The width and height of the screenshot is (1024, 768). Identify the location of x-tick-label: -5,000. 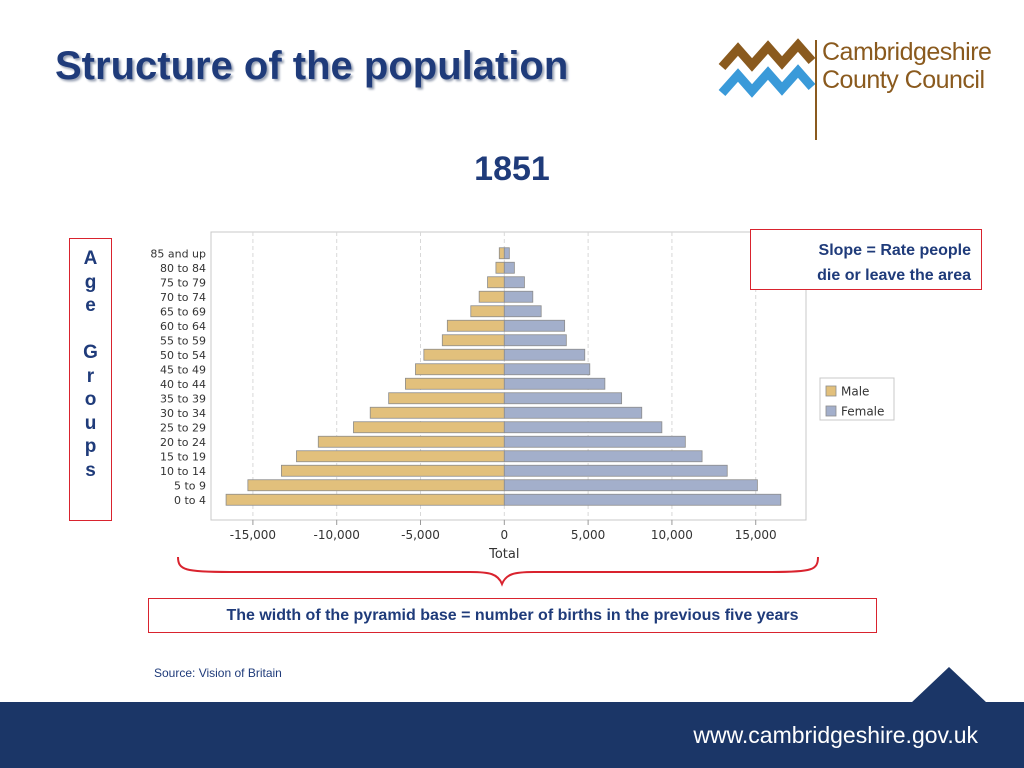
(420, 535).